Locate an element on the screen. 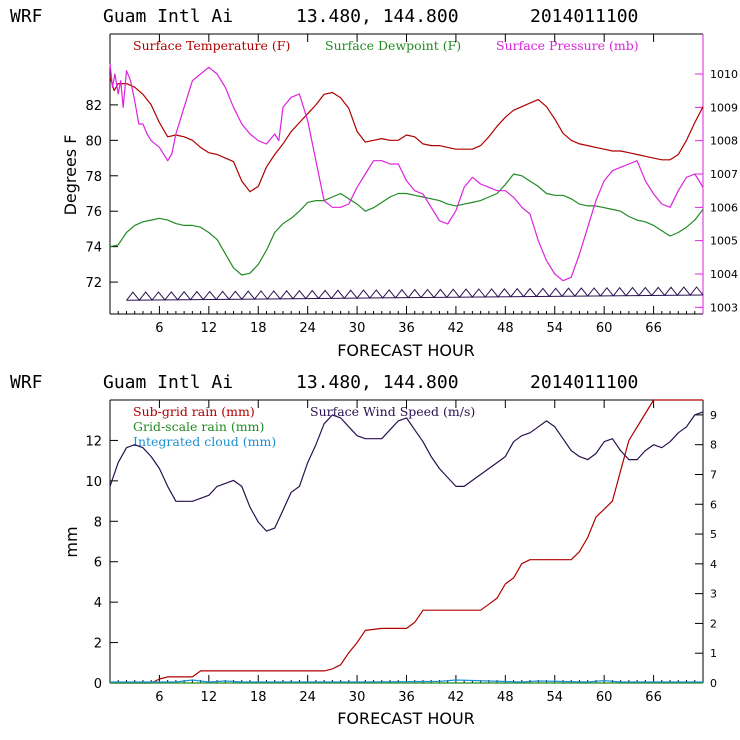 Image resolution: width=740 pixels, height=740 pixels. chart2-ytick-label: 10 is located at coordinates (93, 482).